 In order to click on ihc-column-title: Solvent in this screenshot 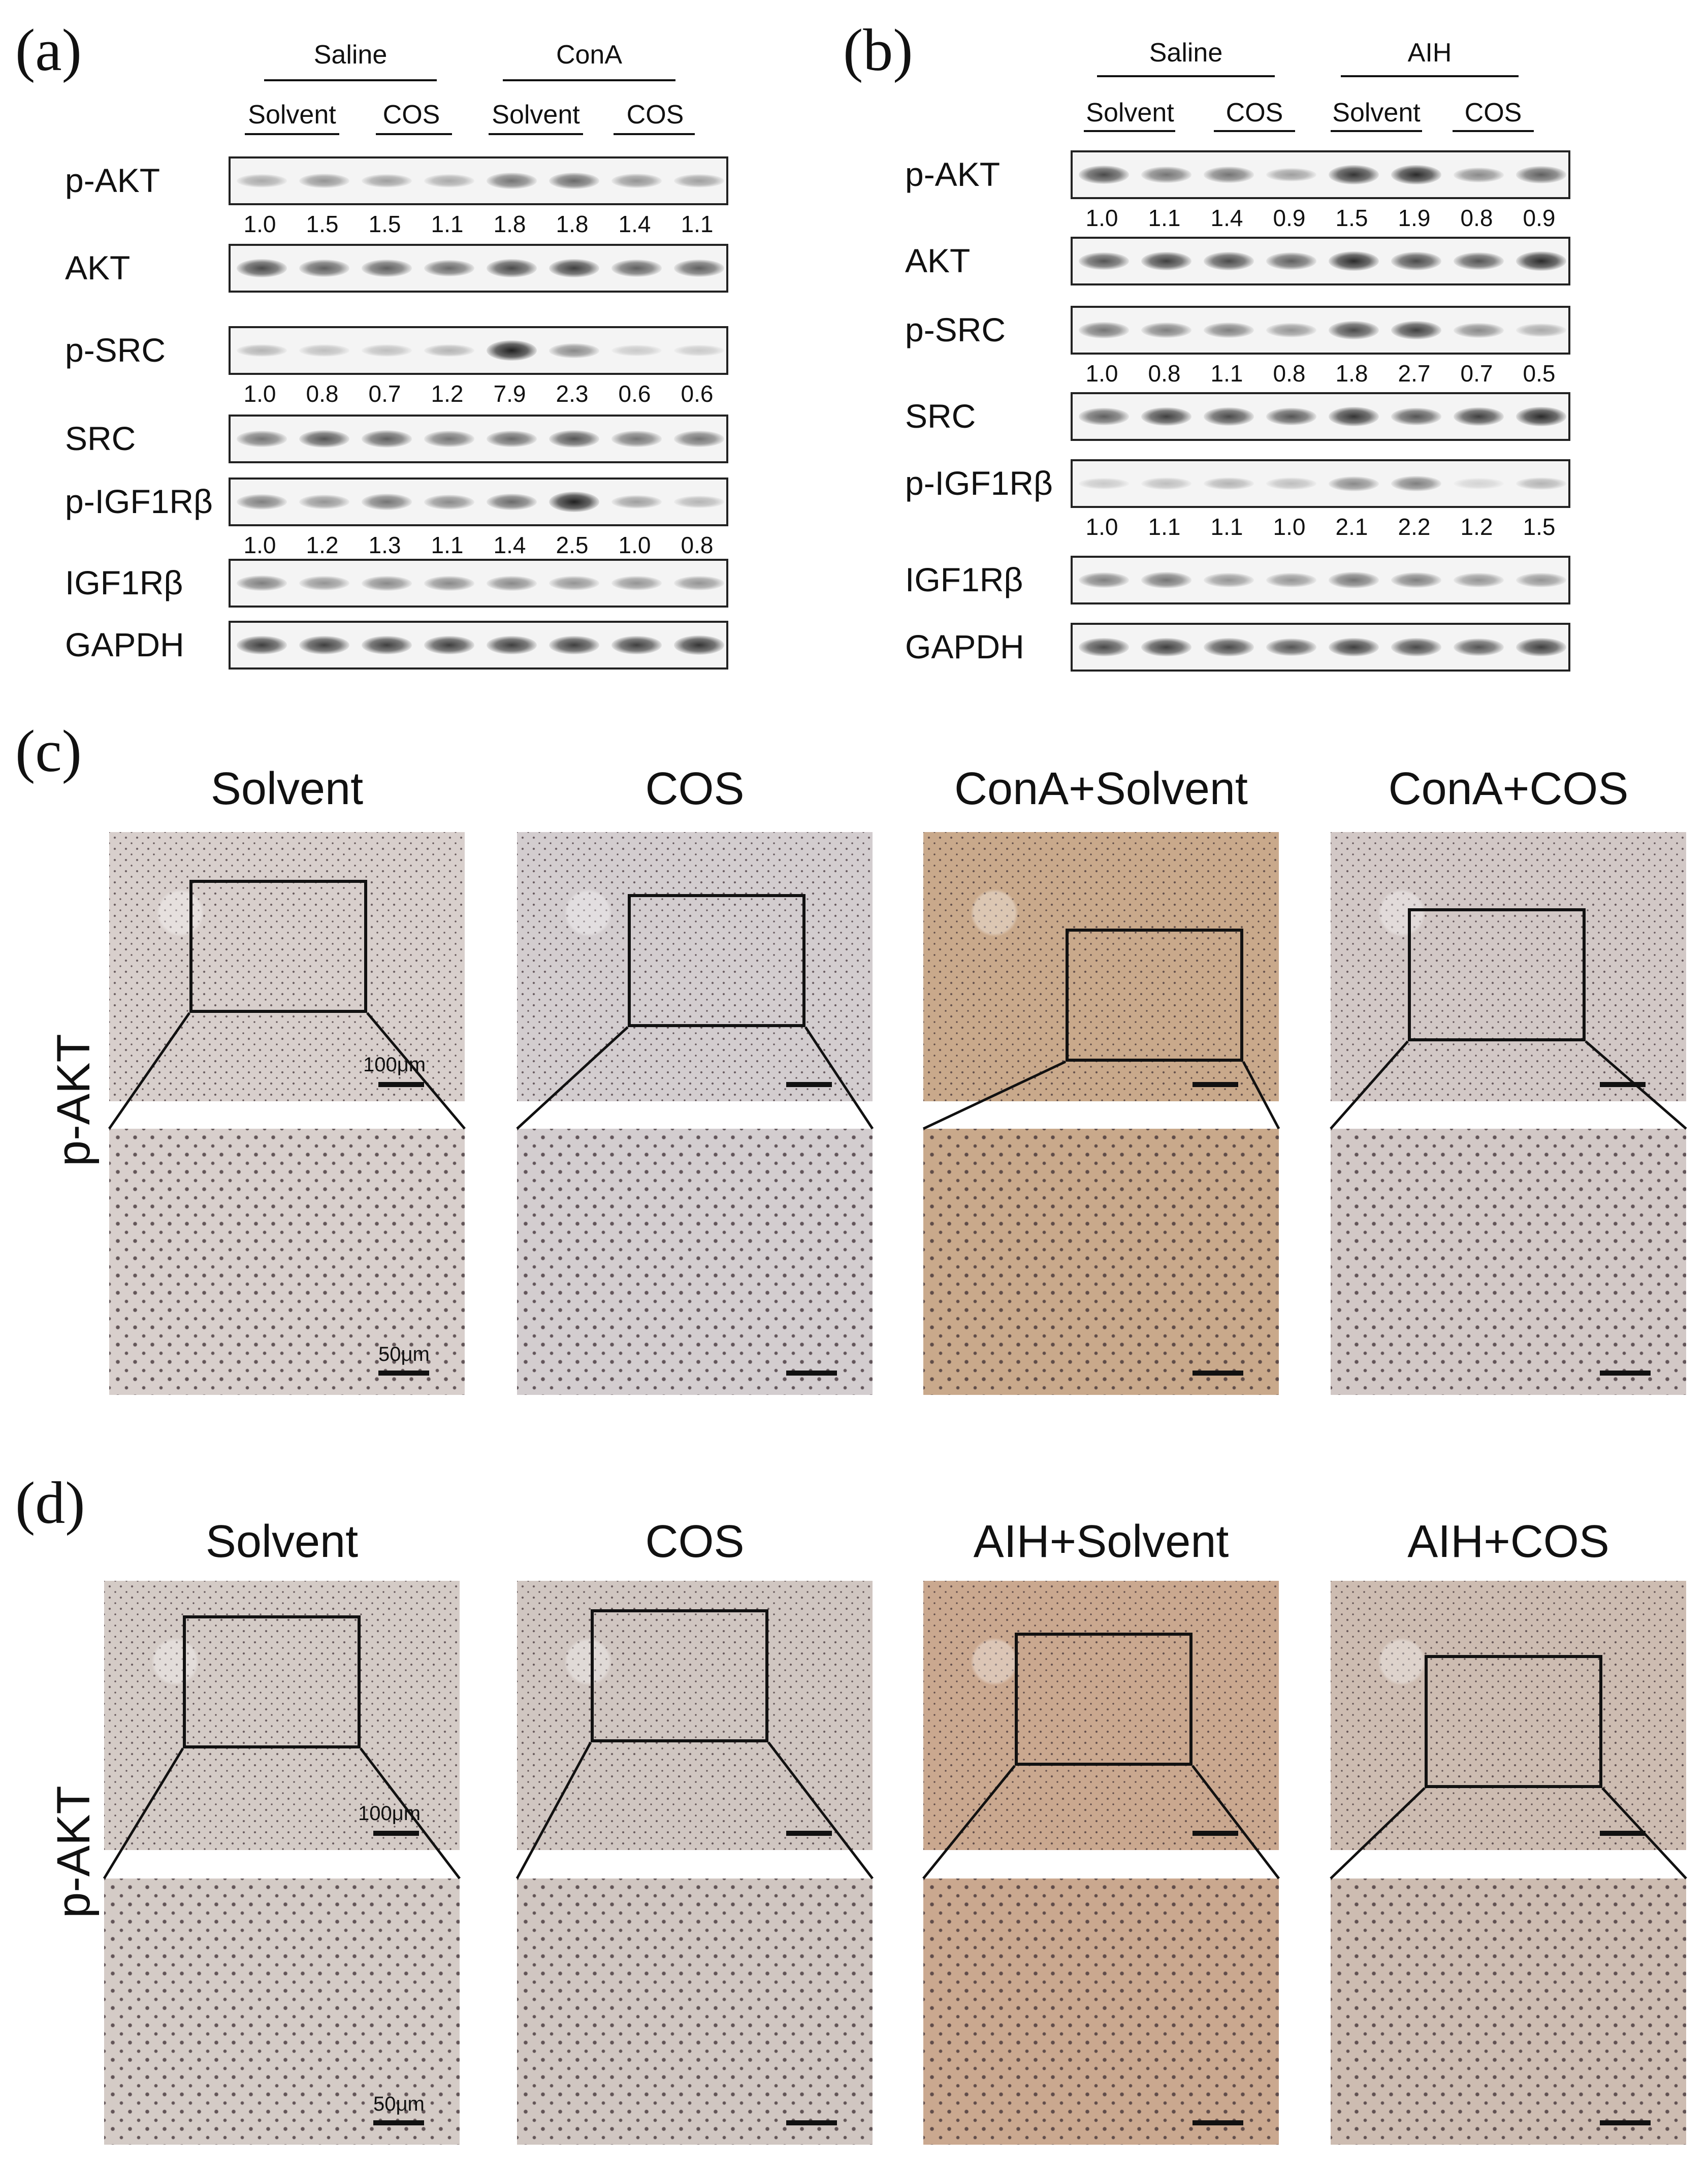, I will do `click(287, 788)`.